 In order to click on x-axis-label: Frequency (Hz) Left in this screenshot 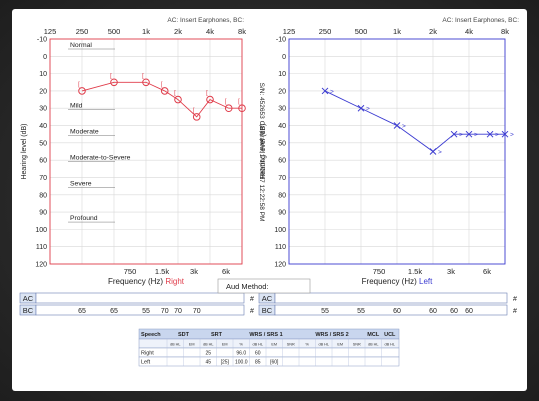, I will do `click(397, 281)`.